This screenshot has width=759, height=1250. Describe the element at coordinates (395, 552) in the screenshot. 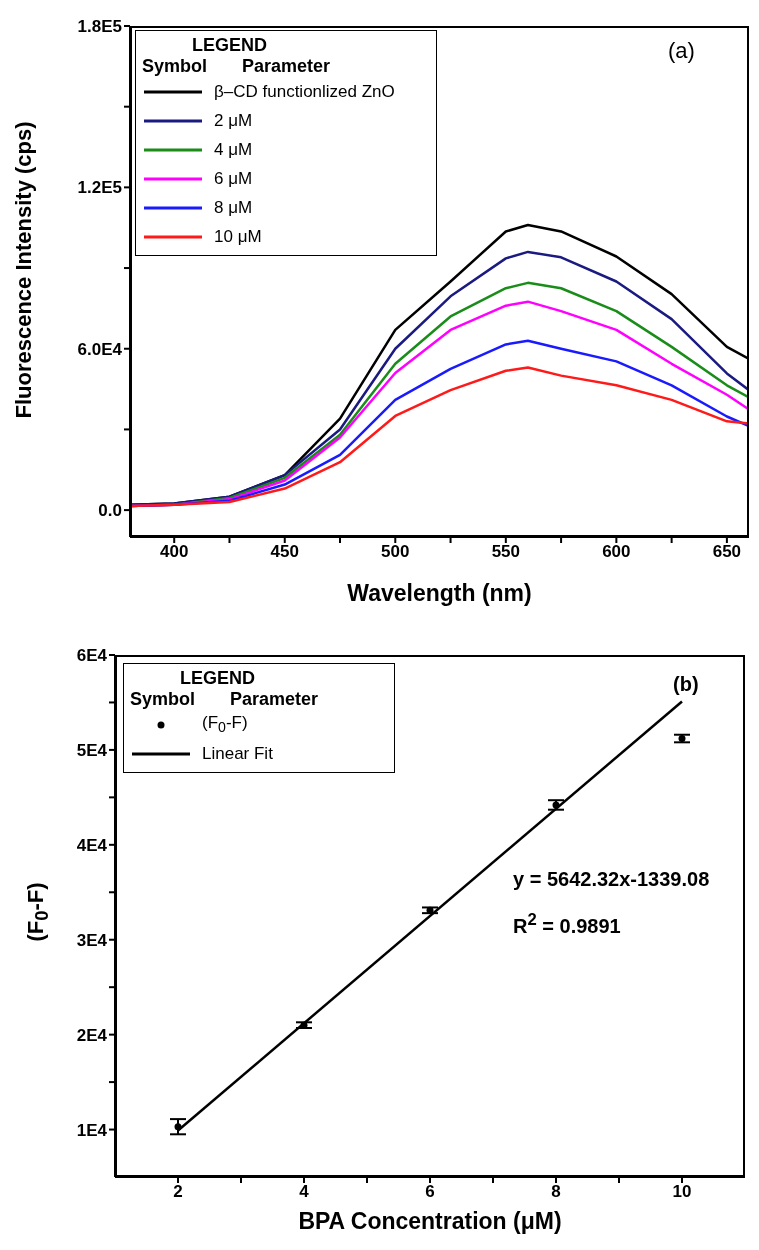

I see `x-tick-label: 500` at that location.